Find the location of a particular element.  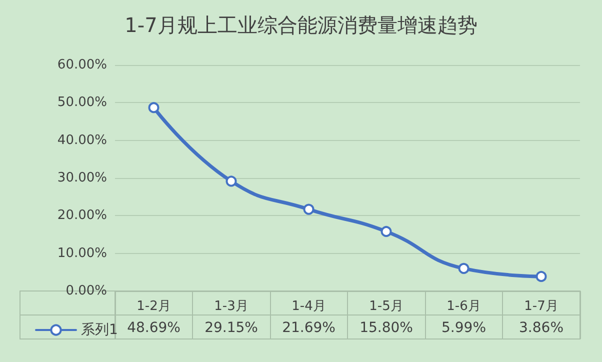

y-tick-label: 60.00% is located at coordinates (82, 65).